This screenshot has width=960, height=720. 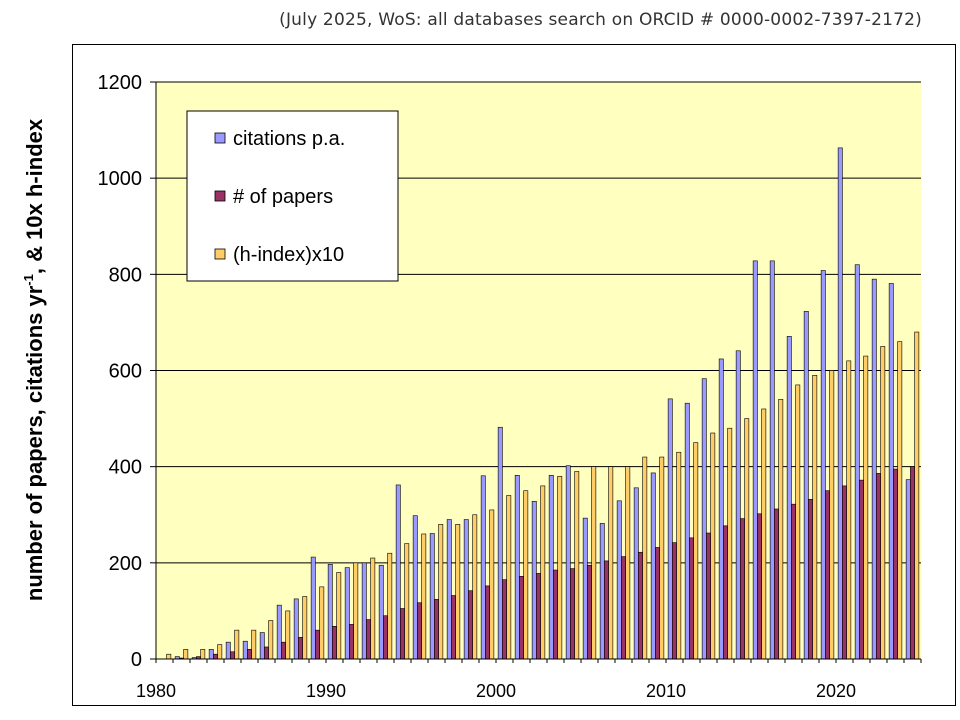 I want to click on y-tick-label: 800, so click(x=125, y=275).